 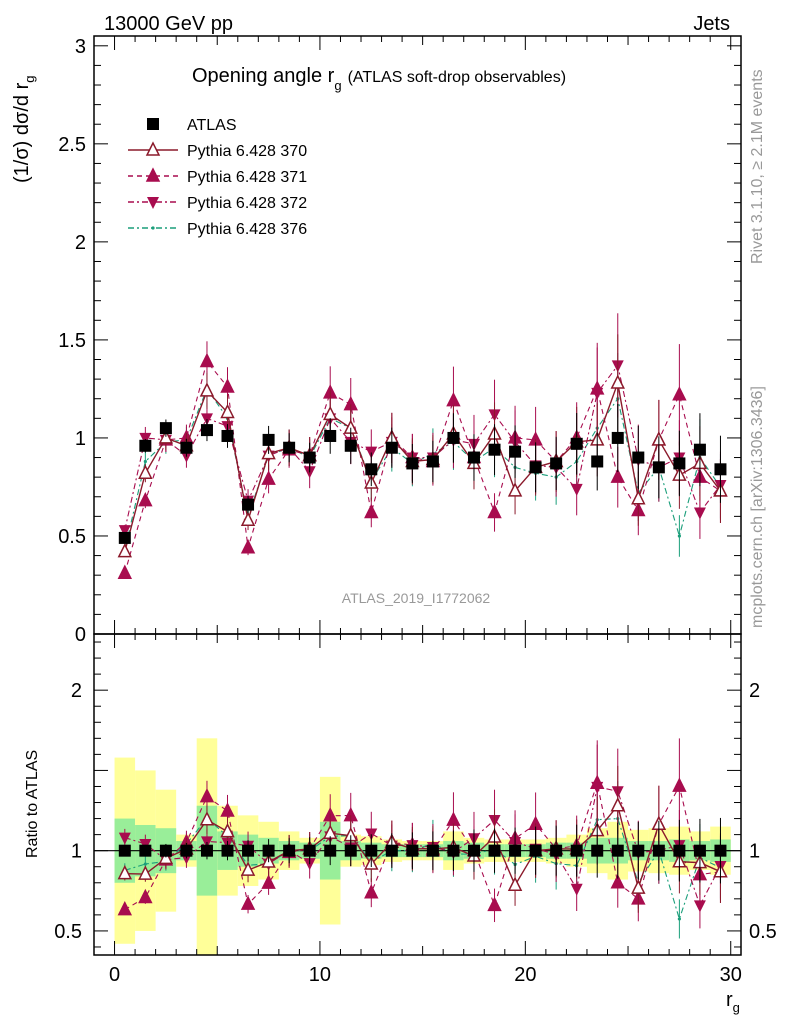 I want to click on legend-label: Pythia 6.428 370, so click(x=247, y=151).